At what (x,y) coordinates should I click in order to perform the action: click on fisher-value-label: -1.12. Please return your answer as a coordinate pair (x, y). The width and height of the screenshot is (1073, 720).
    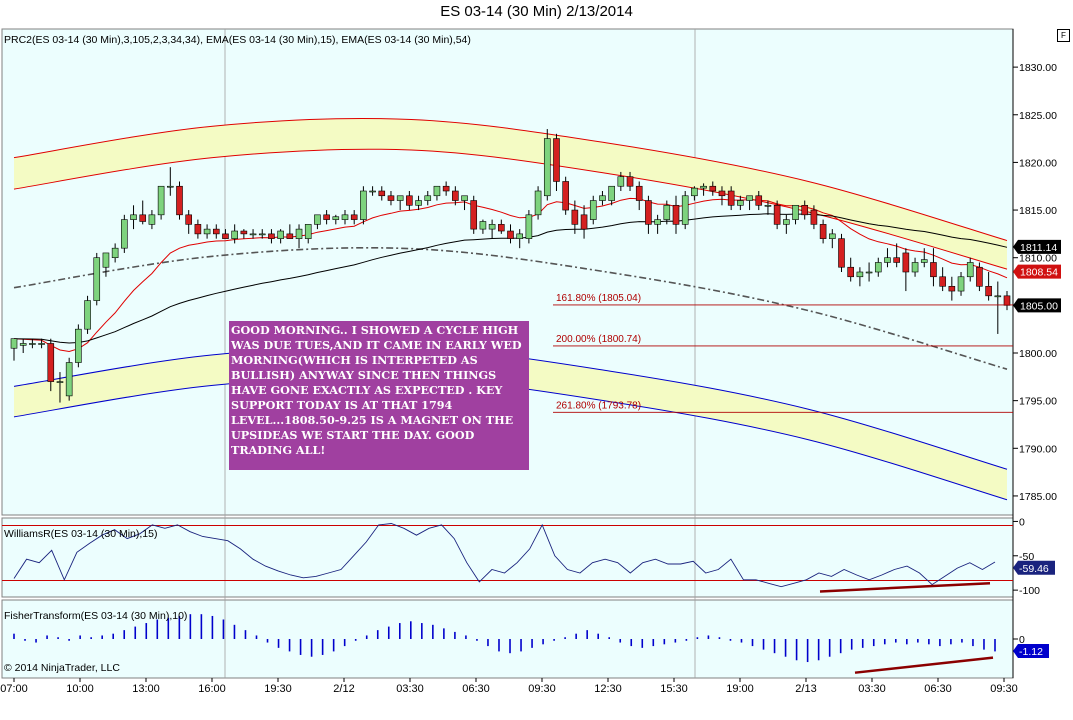
    Looking at the image, I should click on (1031, 652).